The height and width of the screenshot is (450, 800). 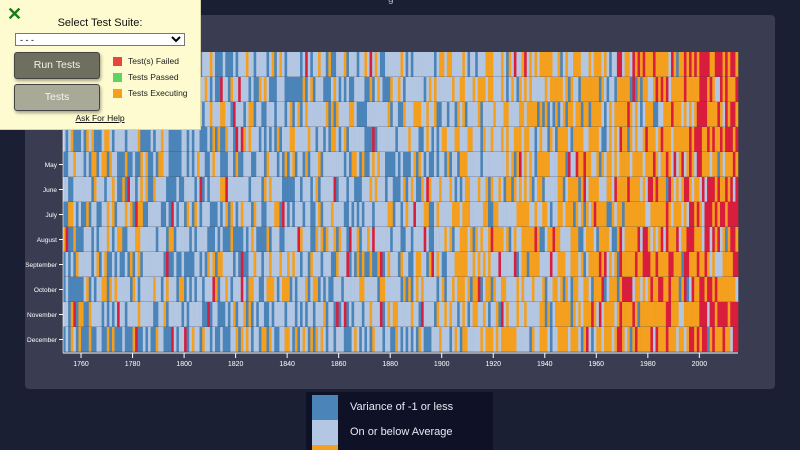 What do you see at coordinates (57, 65) in the screenshot?
I see `run-tests-button: Run Tests` at bounding box center [57, 65].